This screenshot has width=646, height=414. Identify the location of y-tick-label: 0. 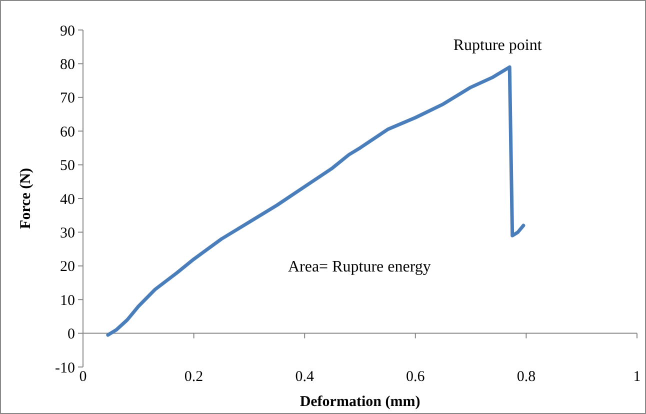
(71, 334).